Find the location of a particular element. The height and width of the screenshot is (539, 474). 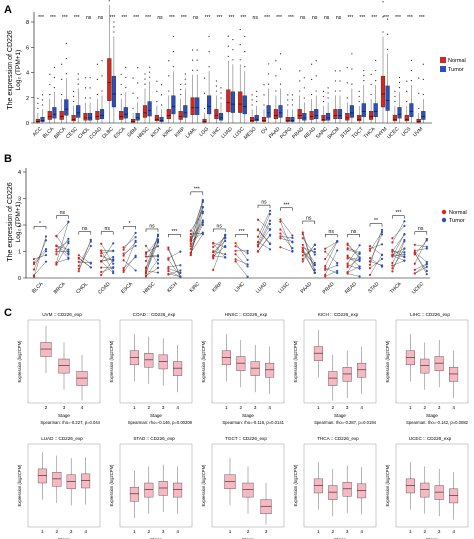

ytick-label: 0 is located at coordinates (27, 124).